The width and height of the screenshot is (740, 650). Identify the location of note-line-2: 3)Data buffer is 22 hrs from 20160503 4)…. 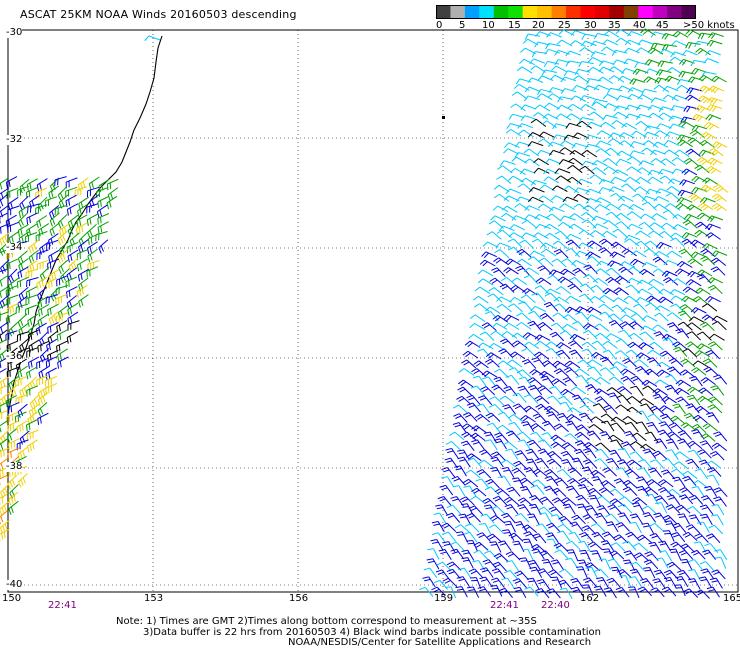
(372, 632).